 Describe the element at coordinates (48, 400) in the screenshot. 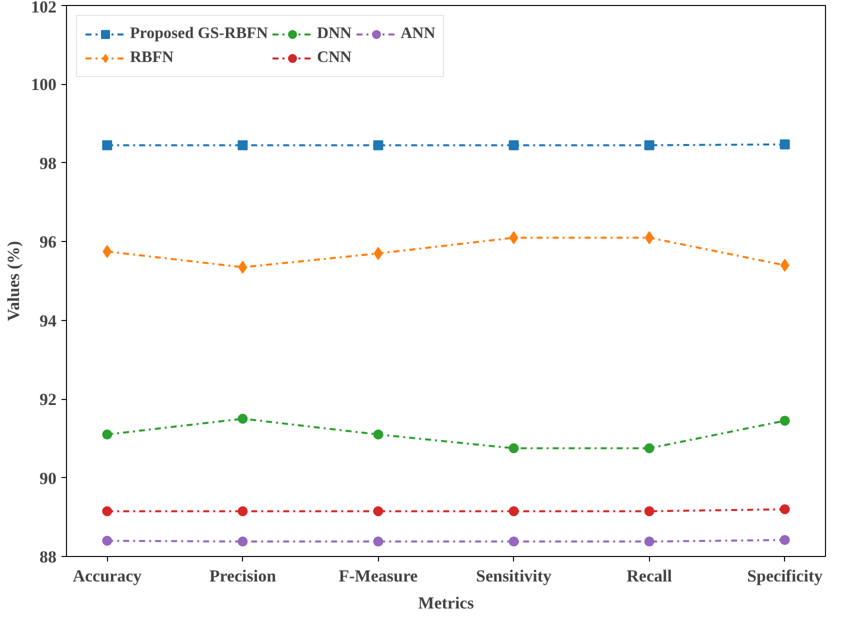

I see `y-tick-label: 92` at that location.